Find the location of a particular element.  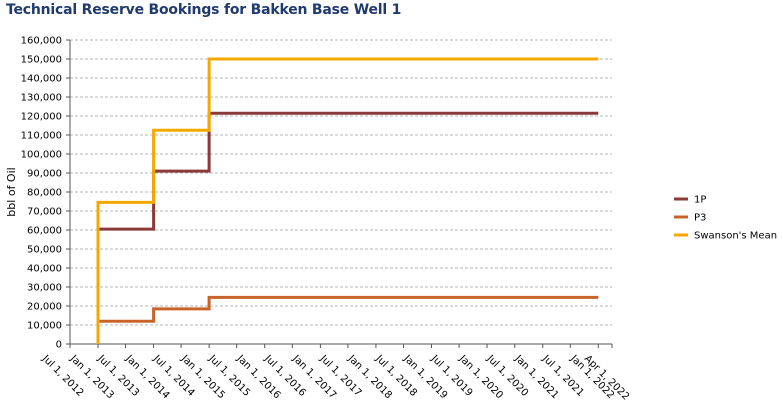

y-tick-label: 120,000 is located at coordinates (41, 117).